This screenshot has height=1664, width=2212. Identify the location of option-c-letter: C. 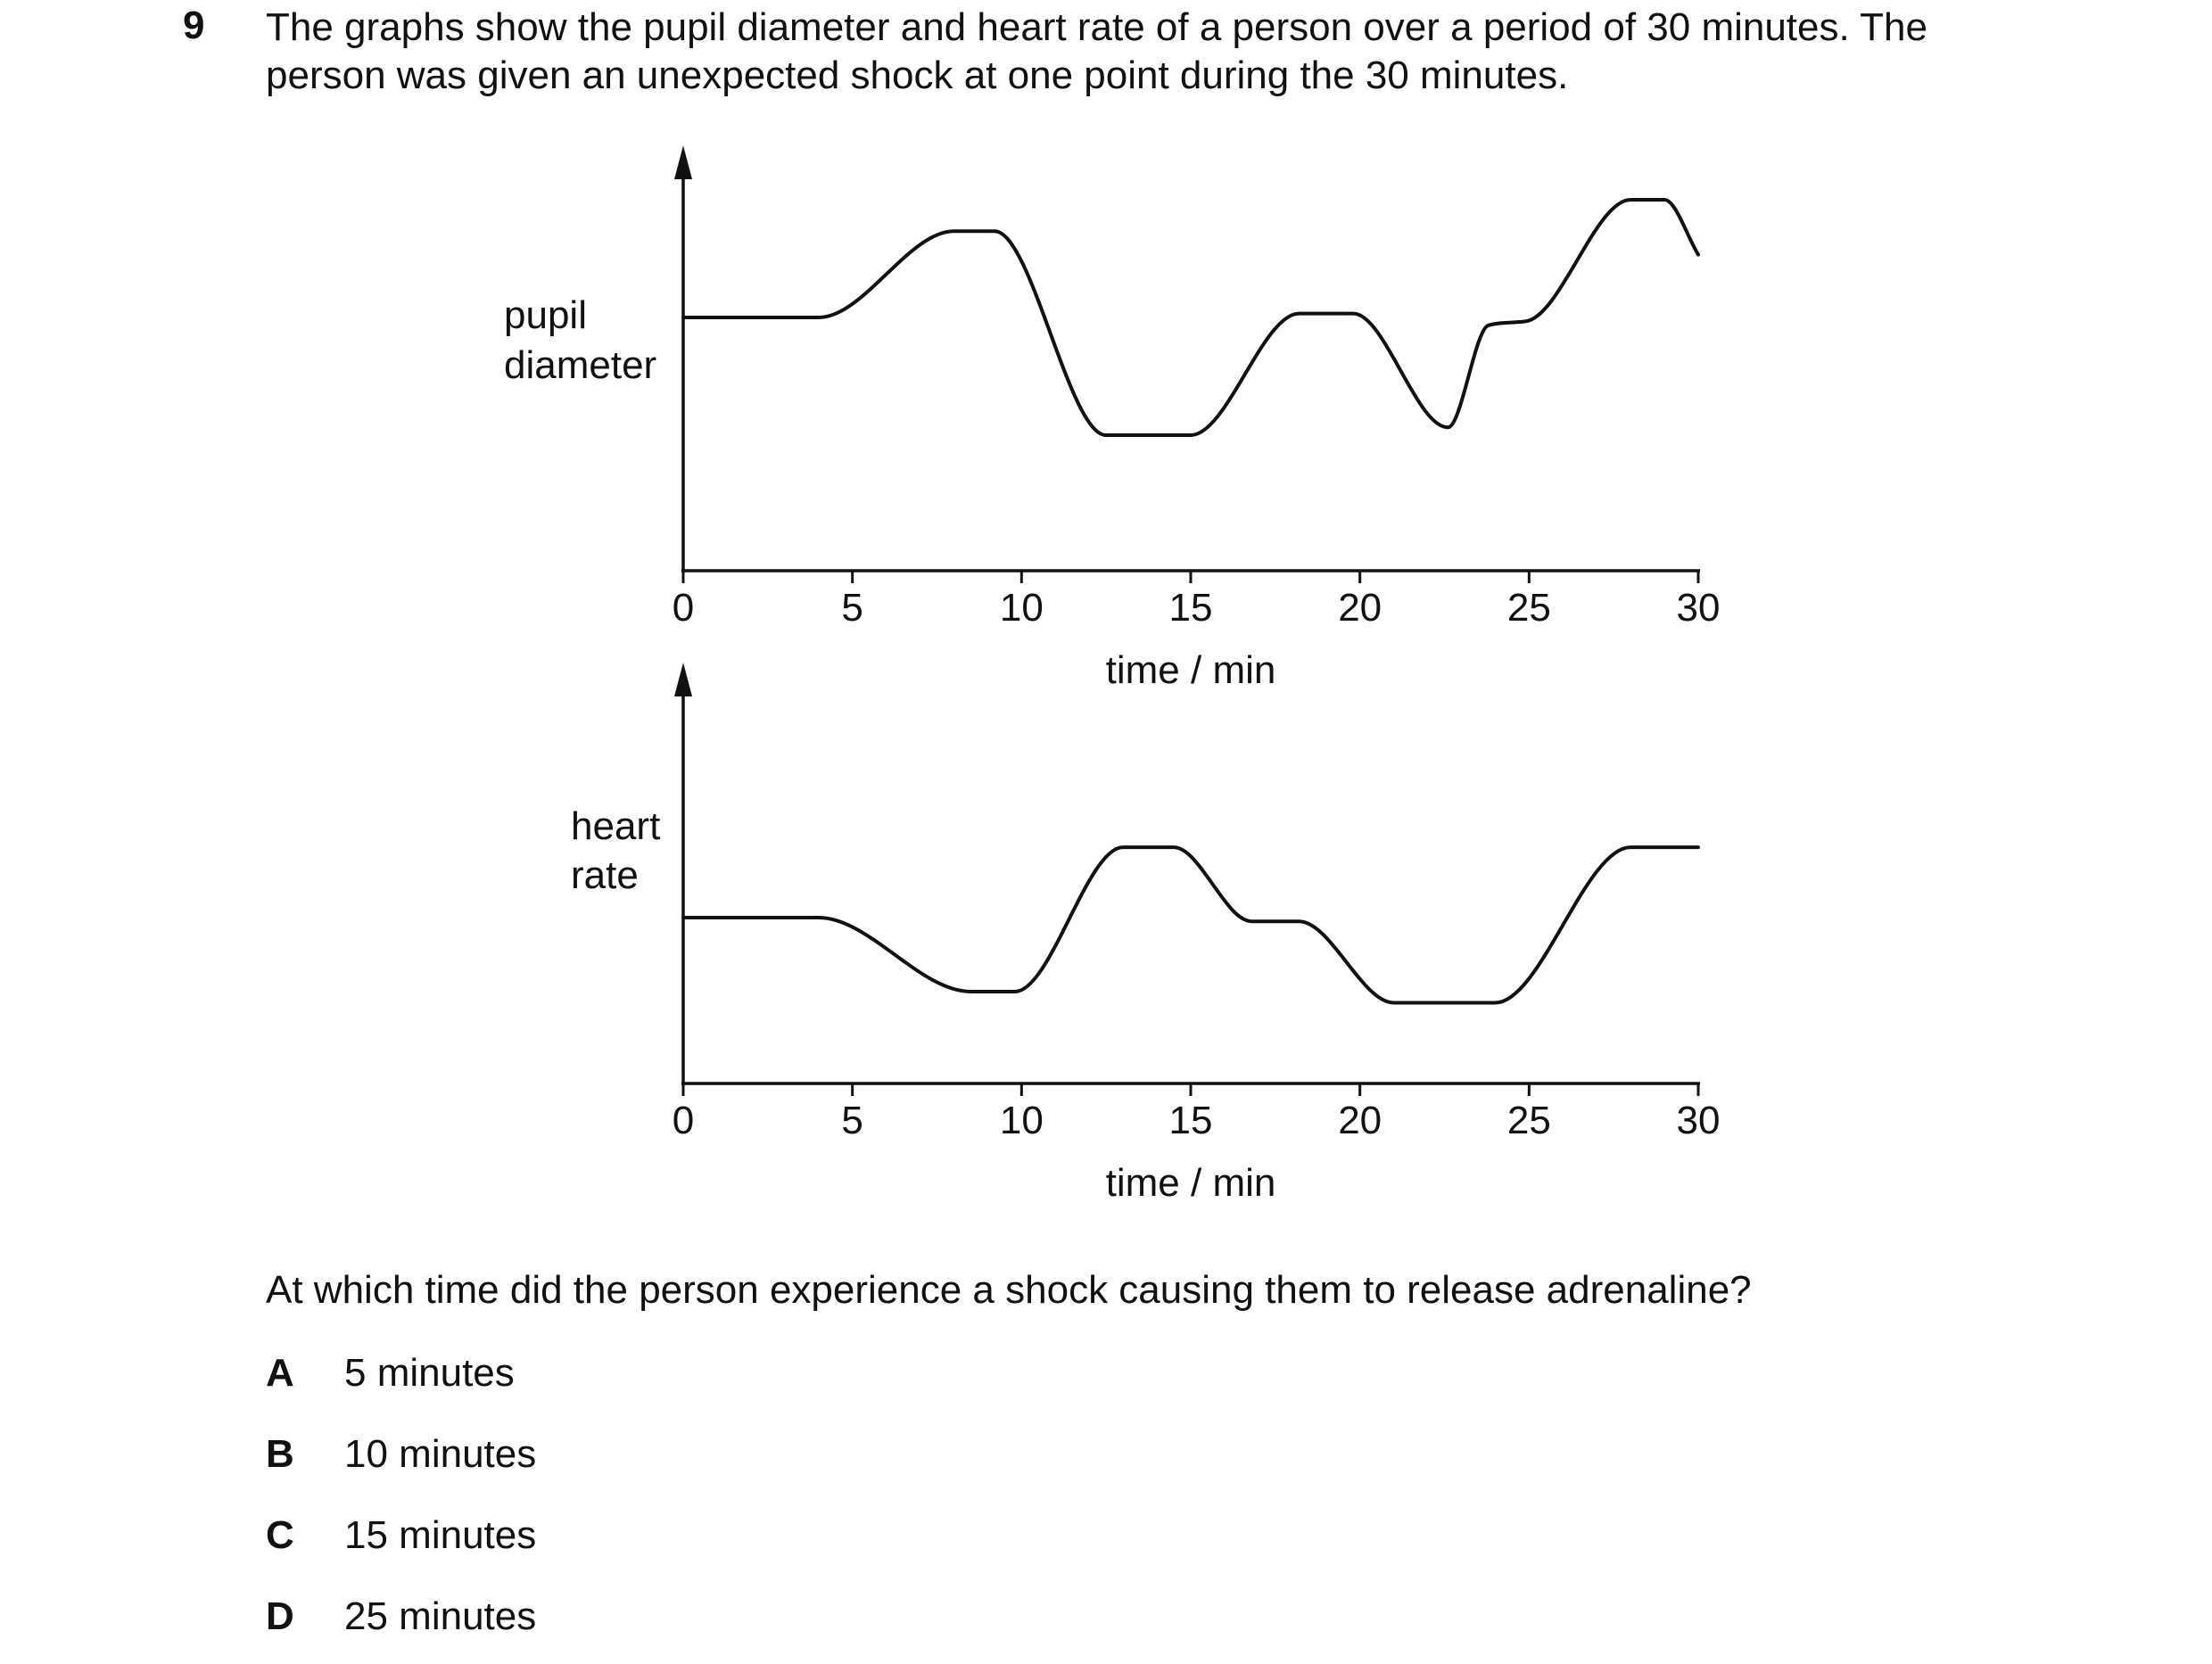
(280, 1535).